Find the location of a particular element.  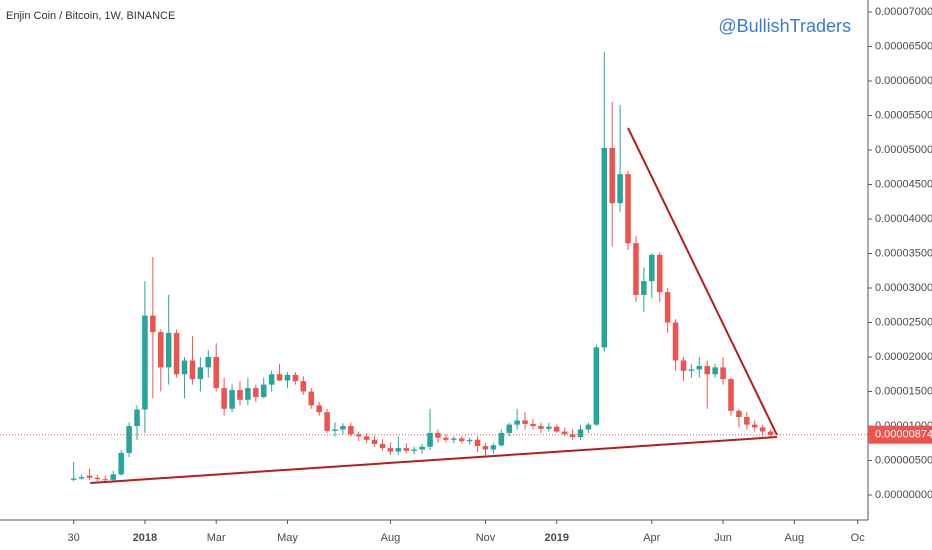

y-tick-label: 0.00007000 is located at coordinates (903, 12).